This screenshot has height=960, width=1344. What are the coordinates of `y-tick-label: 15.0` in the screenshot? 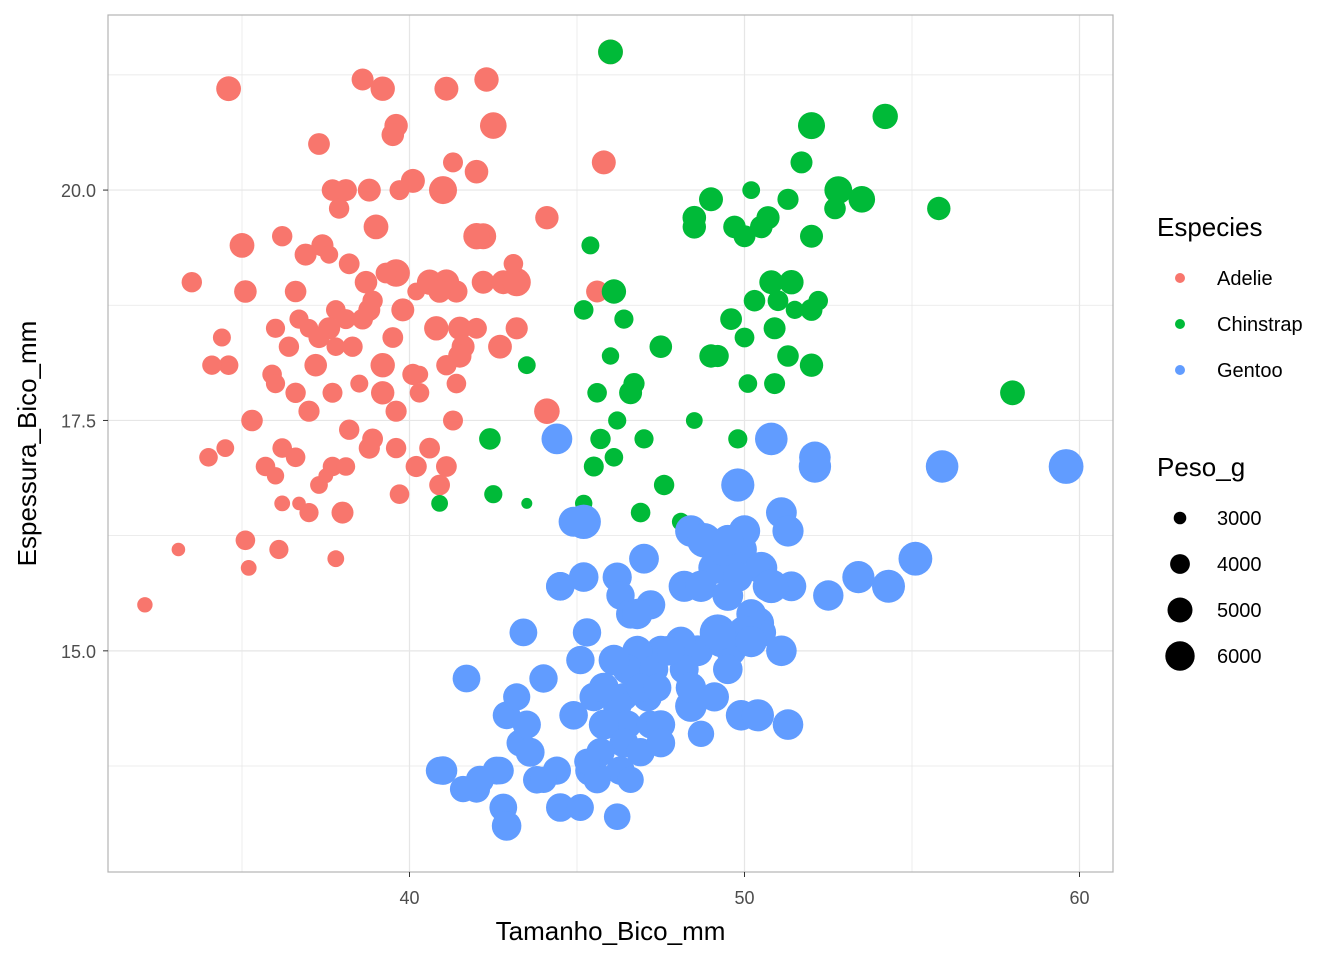 It's located at (78, 652).